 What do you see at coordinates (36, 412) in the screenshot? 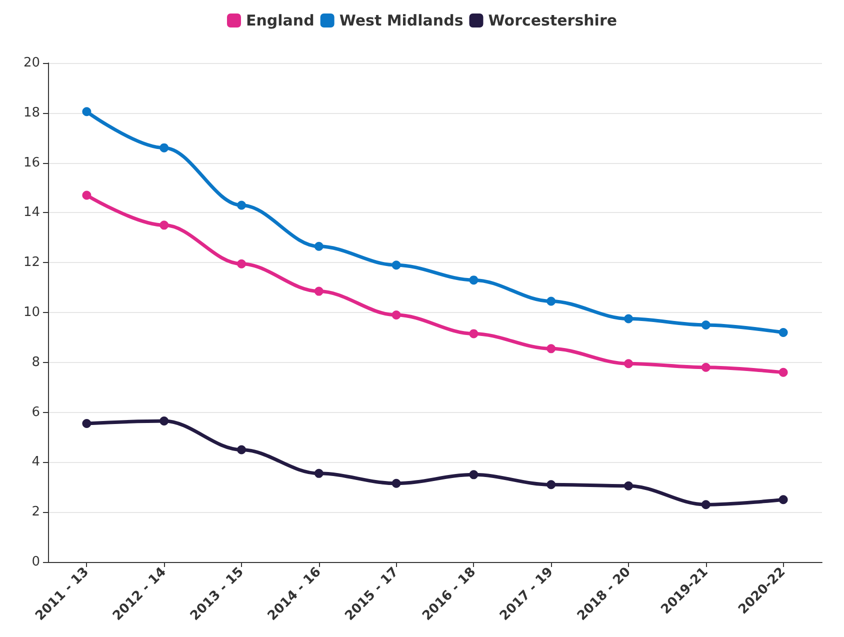
I see `y-tick-label: 6` at bounding box center [36, 412].